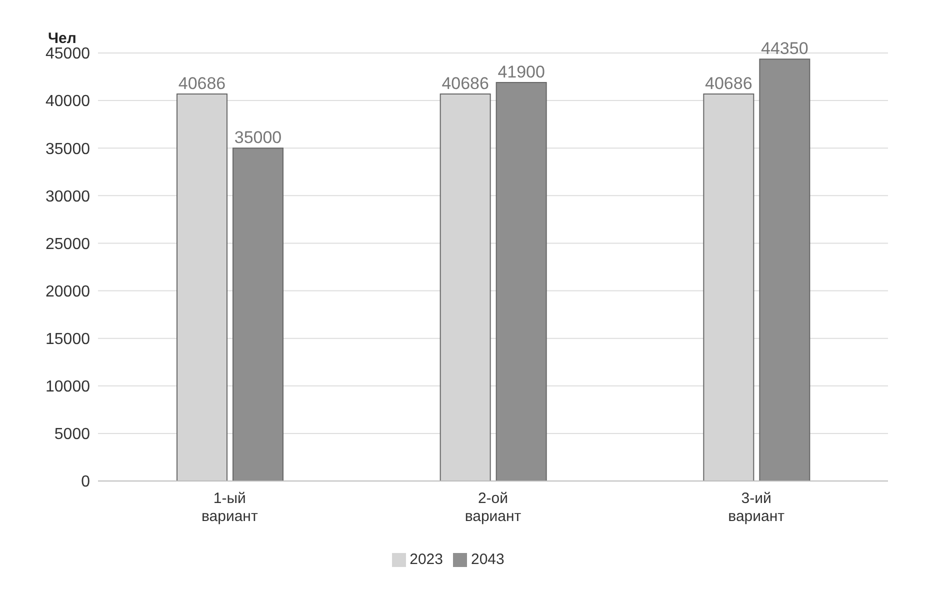  What do you see at coordinates (258, 138) in the screenshot?
I see `data-label: 35000` at bounding box center [258, 138].